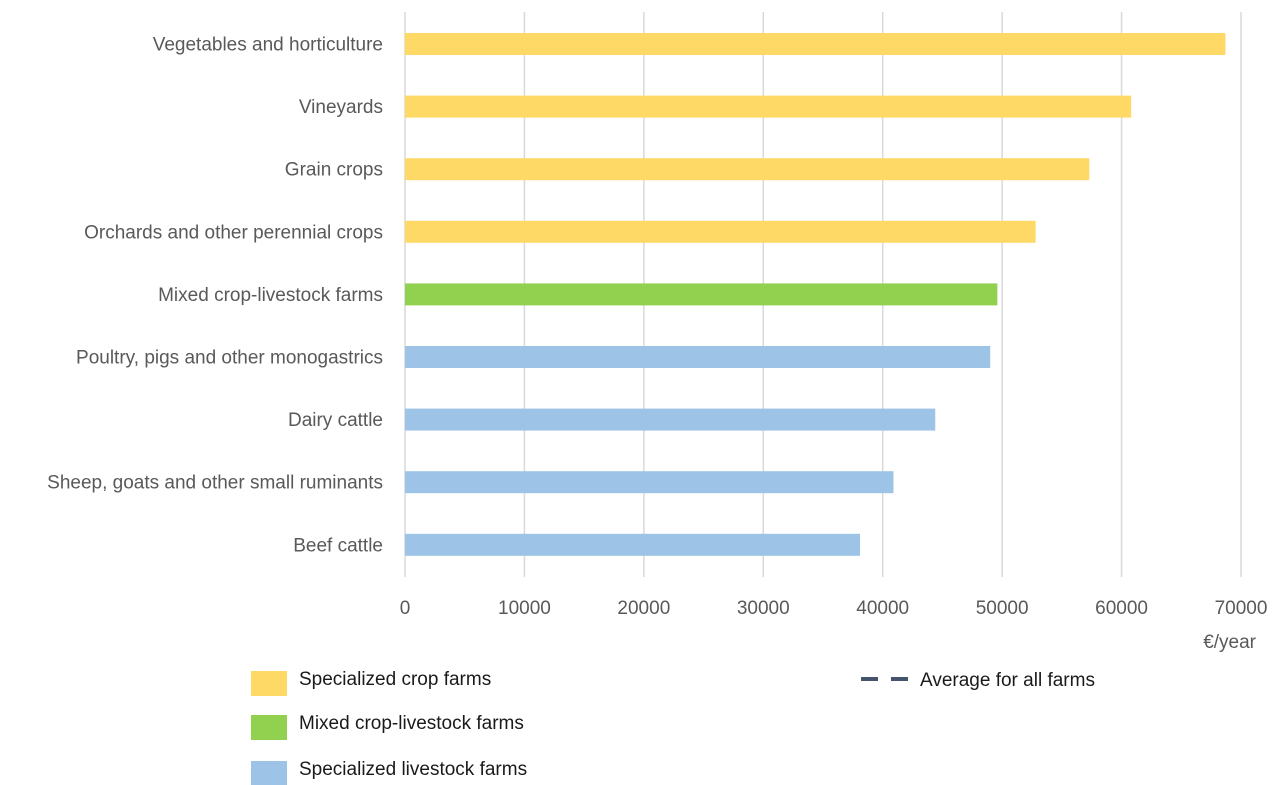 The height and width of the screenshot is (785, 1284). What do you see at coordinates (1002, 608) in the screenshot?
I see `x-tick-label: 50000` at bounding box center [1002, 608].